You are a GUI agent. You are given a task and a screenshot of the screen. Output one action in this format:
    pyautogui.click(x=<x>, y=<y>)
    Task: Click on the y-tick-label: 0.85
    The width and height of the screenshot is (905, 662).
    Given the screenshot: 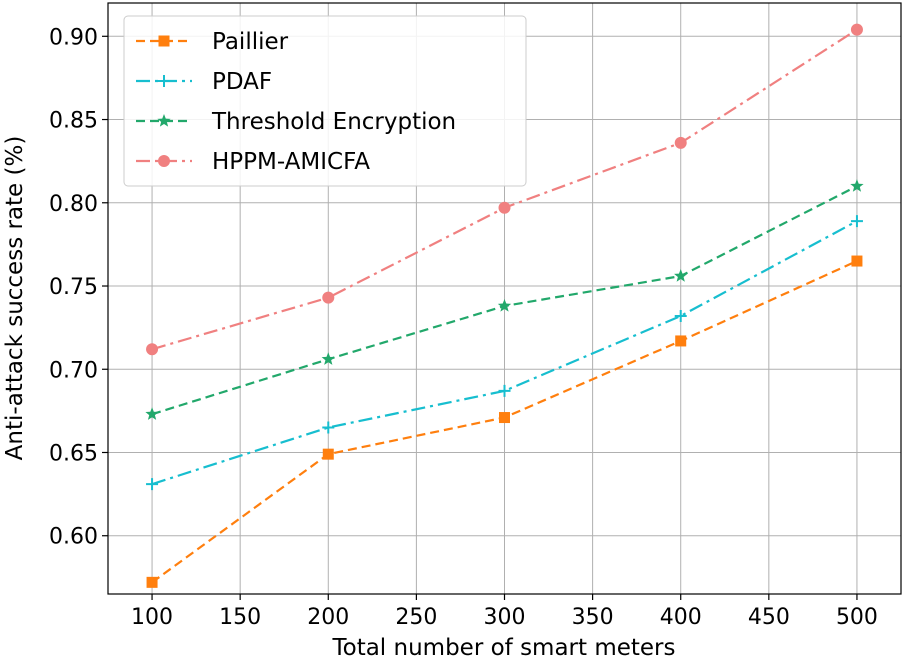 What is the action you would take?
    pyautogui.click(x=73, y=121)
    